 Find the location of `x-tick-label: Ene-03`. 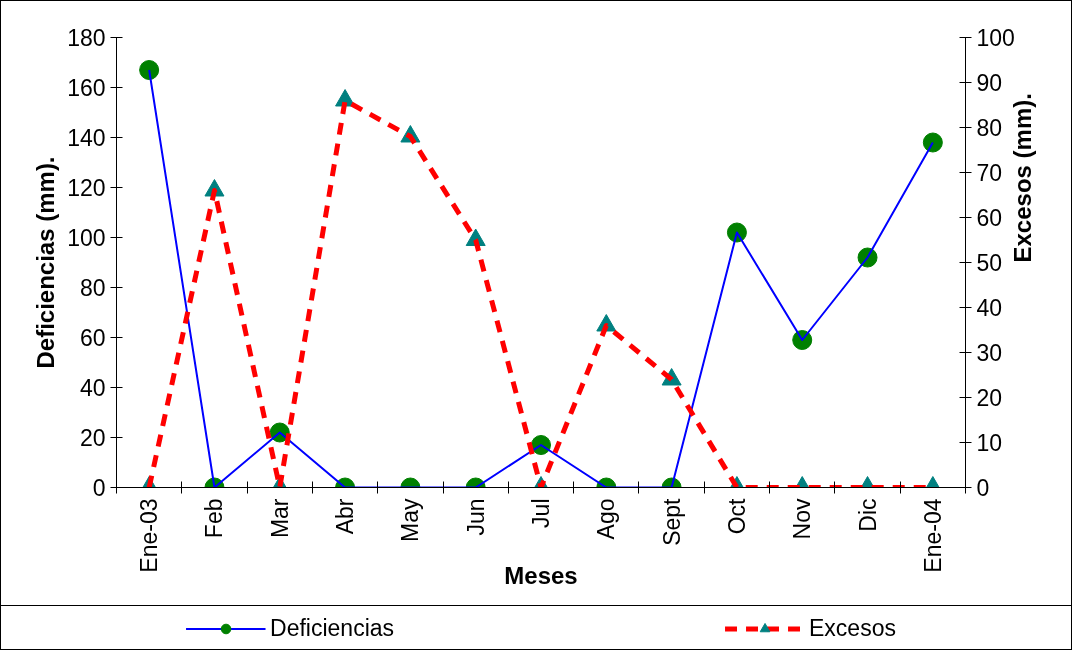

x-tick-label: Ene-03 is located at coordinates (149, 535).